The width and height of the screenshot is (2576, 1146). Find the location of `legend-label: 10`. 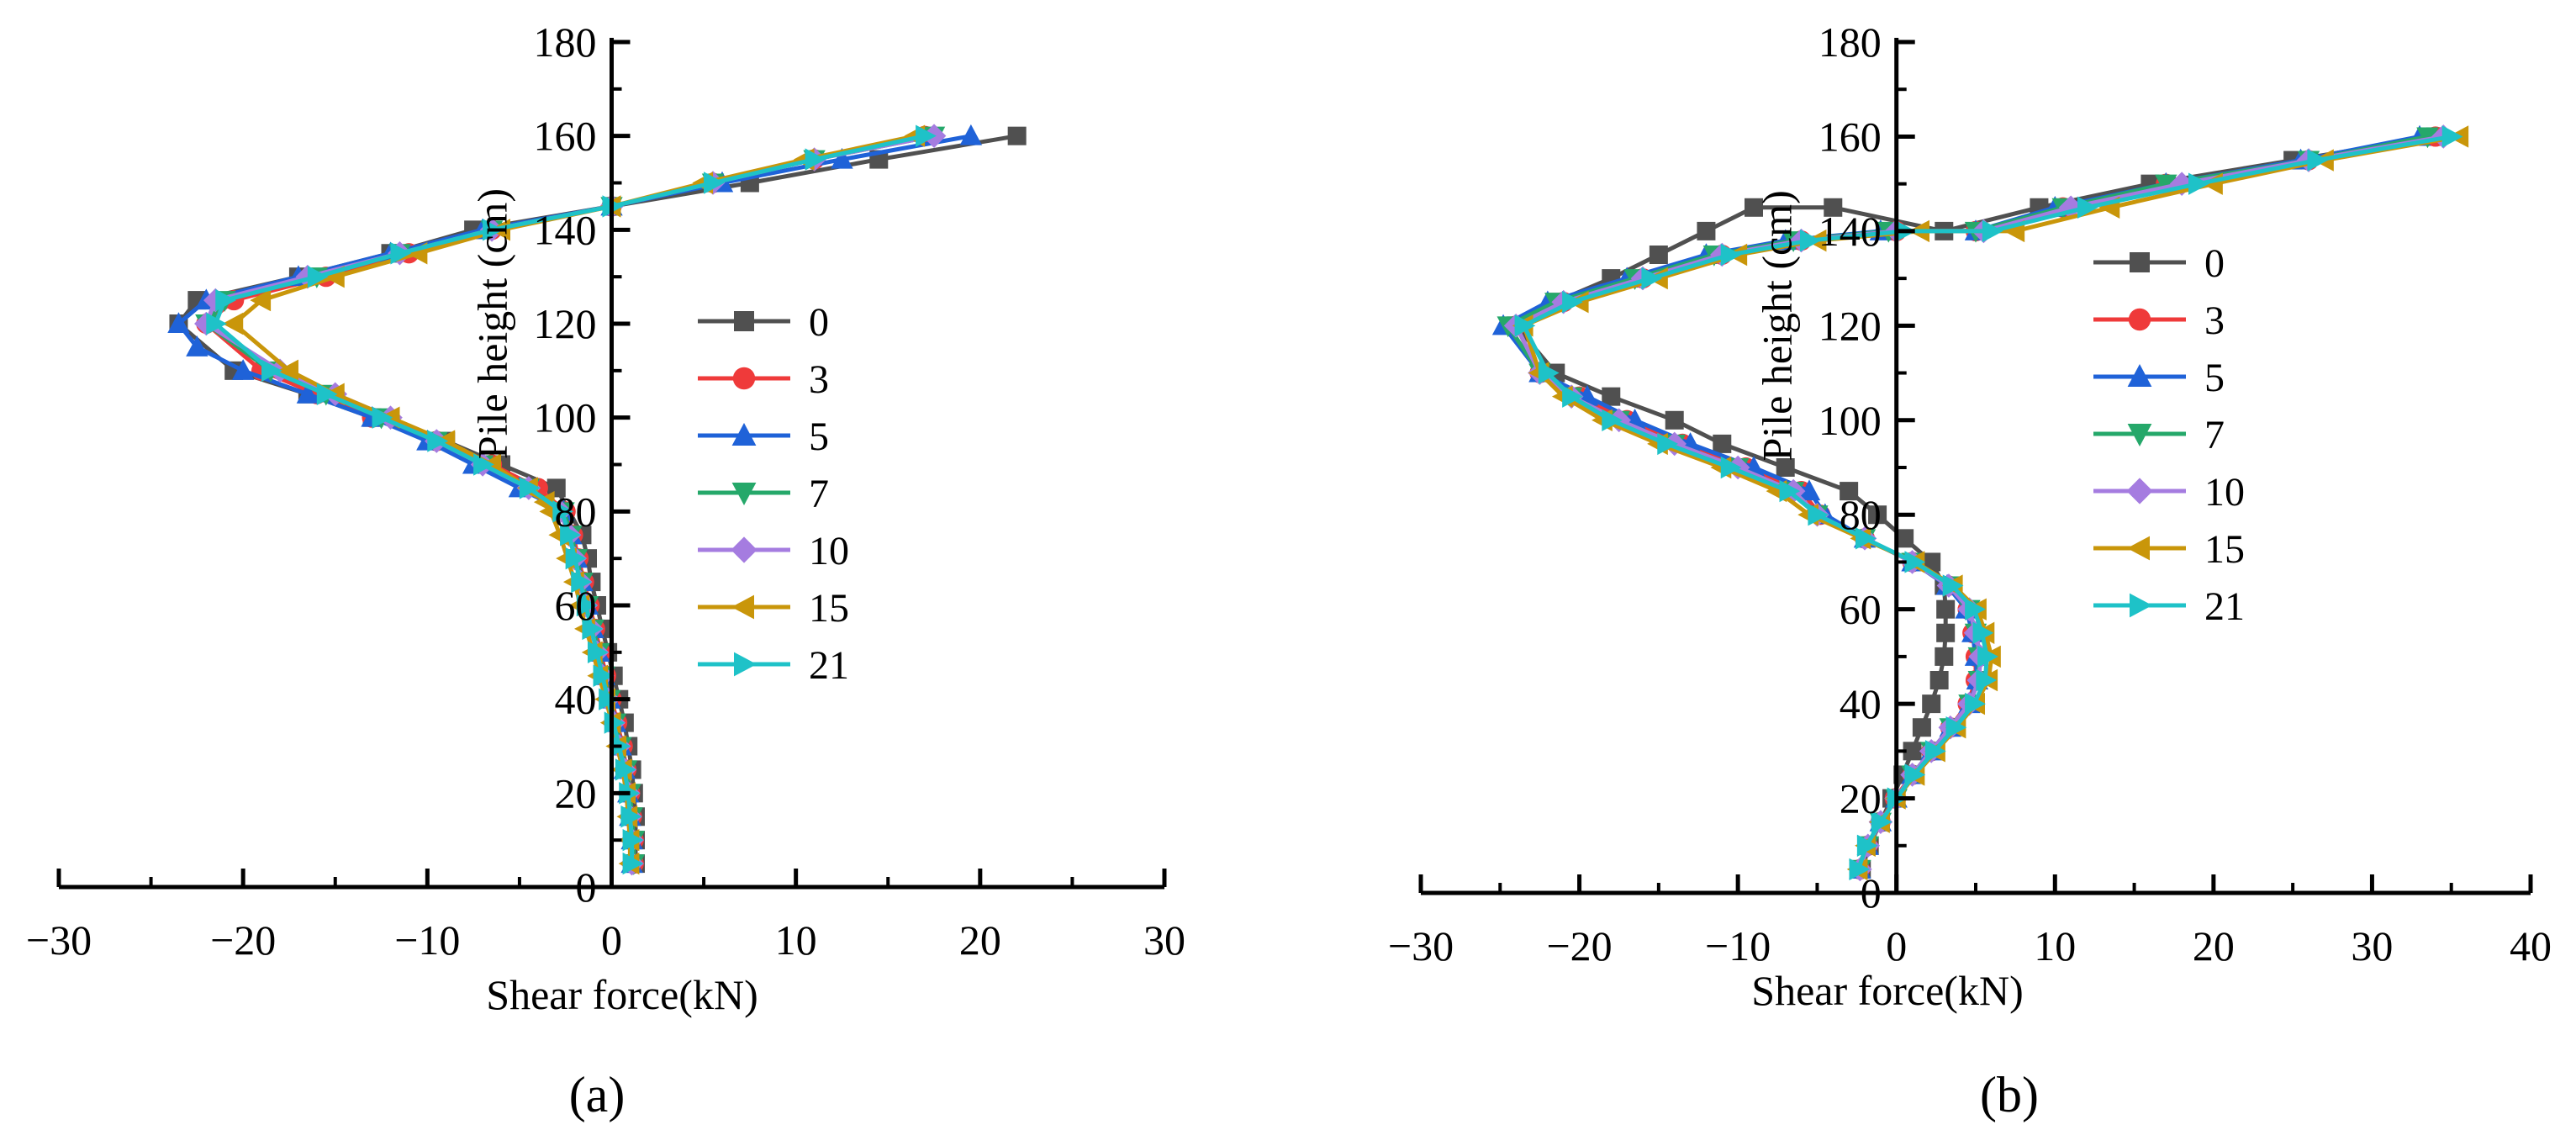

legend-label: 10 is located at coordinates (2224, 492).